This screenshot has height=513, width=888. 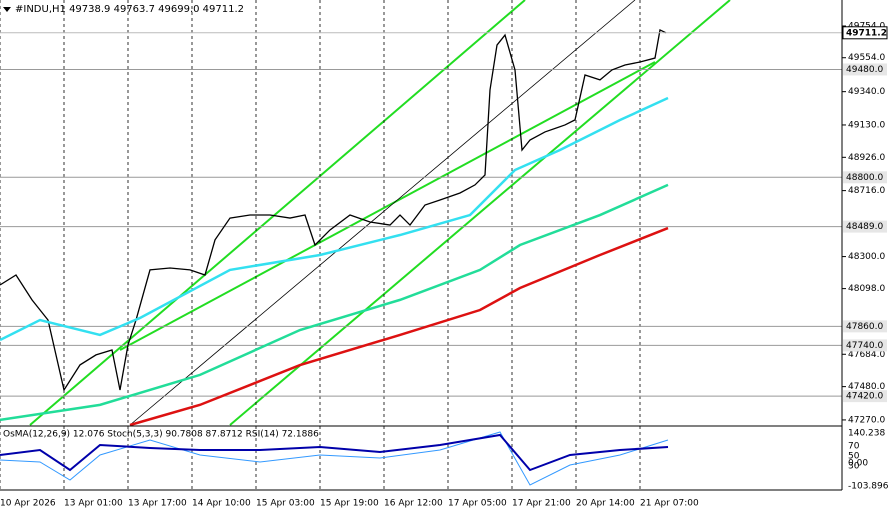 I want to click on indicator-tick-label: -103.896, so click(x=868, y=487).